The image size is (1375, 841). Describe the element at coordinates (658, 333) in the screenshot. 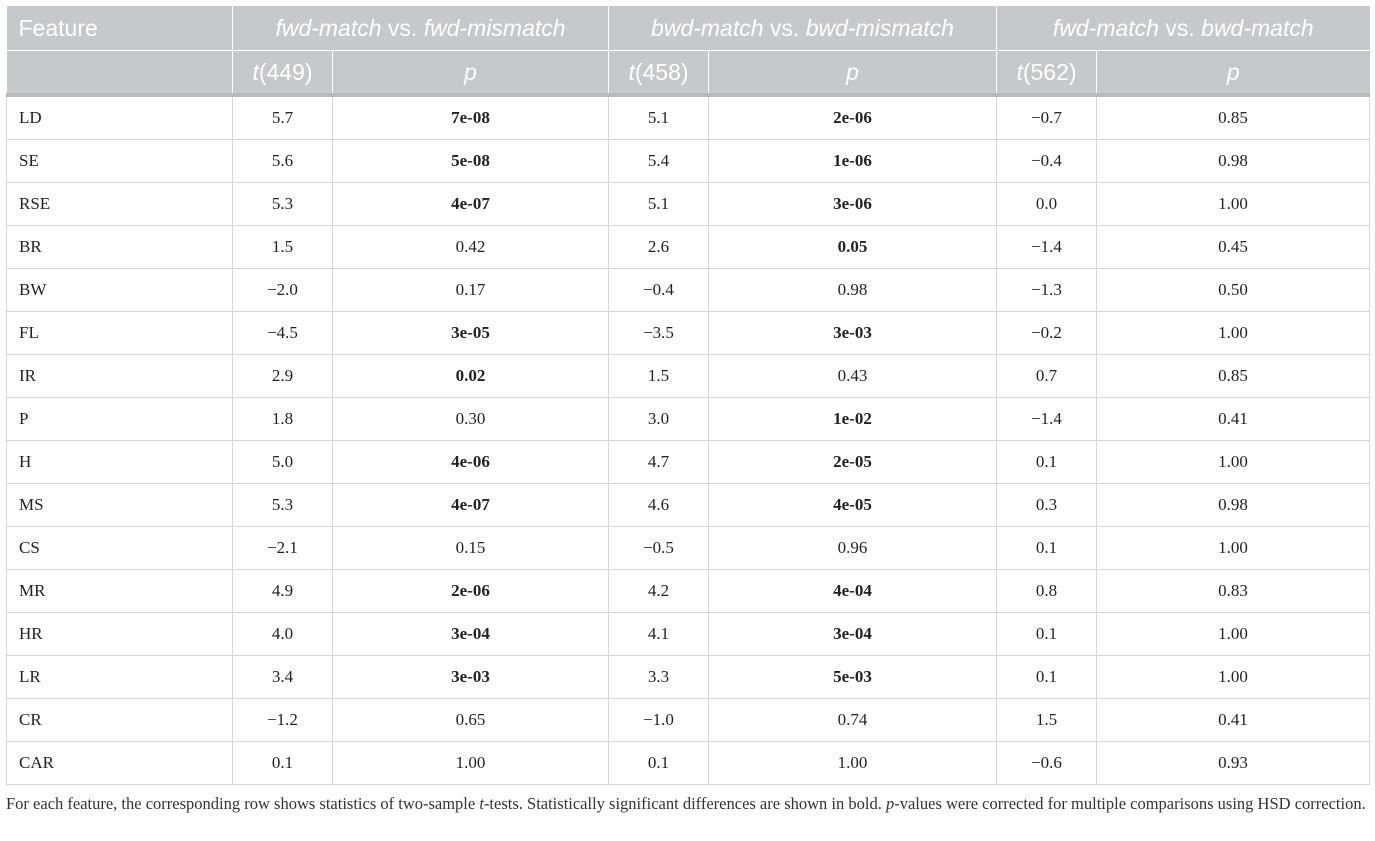

I see `t-value-cell-group-2: −3.5` at that location.